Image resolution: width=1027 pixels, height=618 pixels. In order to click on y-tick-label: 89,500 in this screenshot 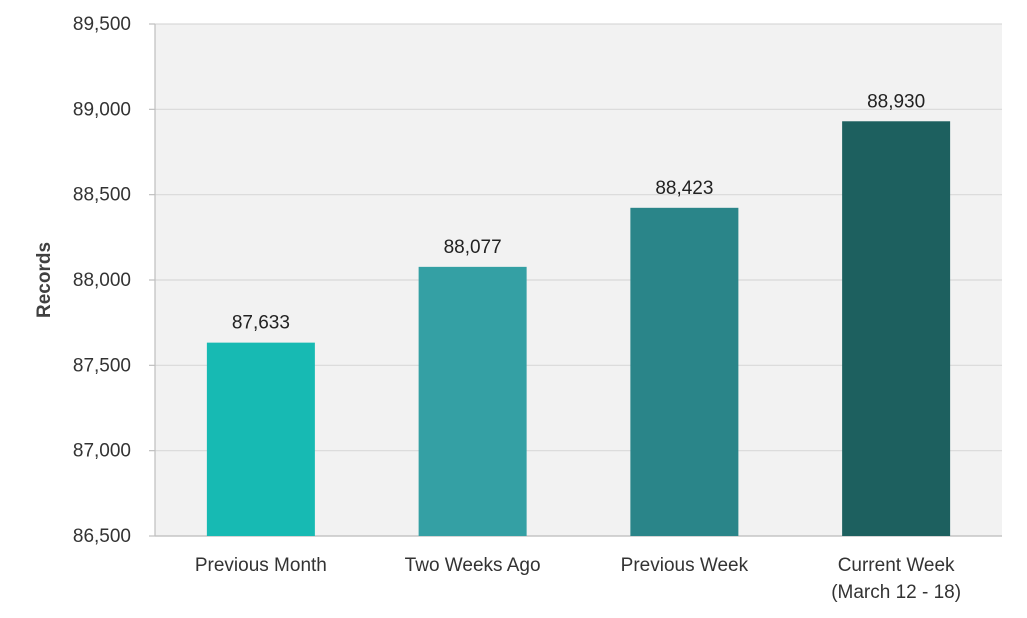, I will do `click(102, 24)`.